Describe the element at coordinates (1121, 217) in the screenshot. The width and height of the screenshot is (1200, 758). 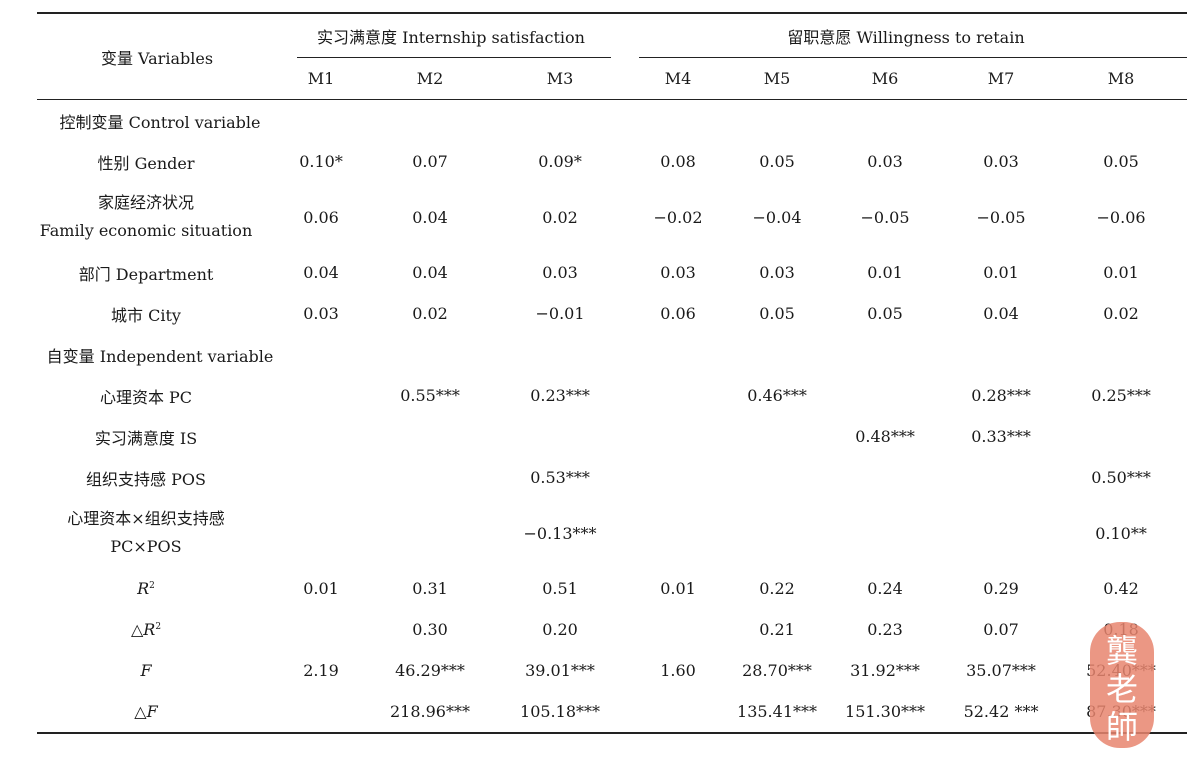
I see `coefficient-cell: −0.06` at that location.